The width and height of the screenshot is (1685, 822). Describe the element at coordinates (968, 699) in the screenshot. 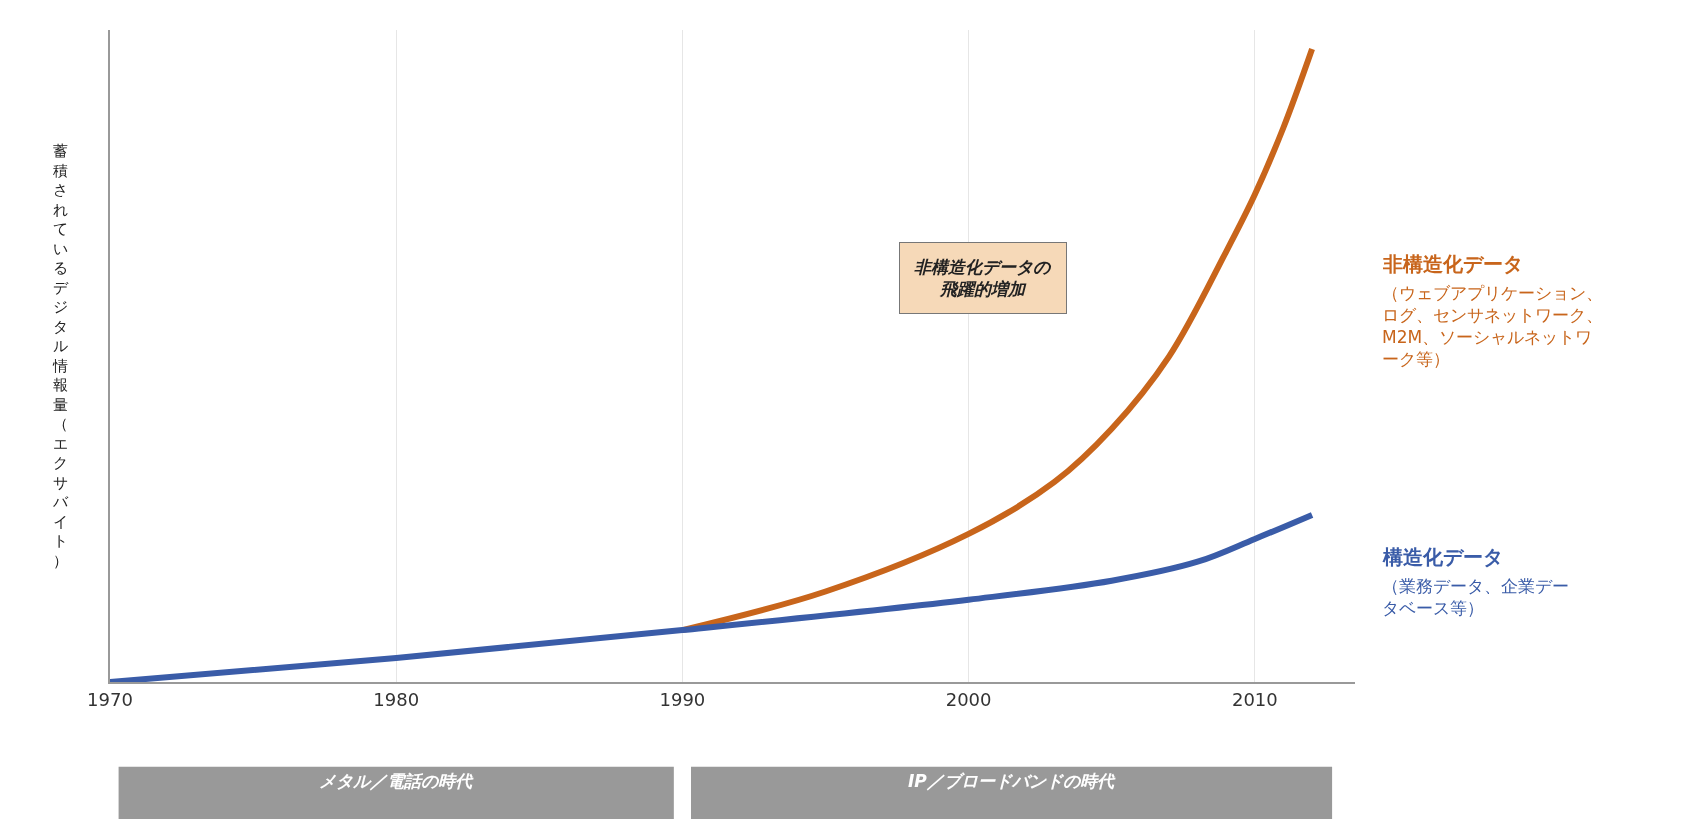

I see `x-tick-label: 2000` at that location.